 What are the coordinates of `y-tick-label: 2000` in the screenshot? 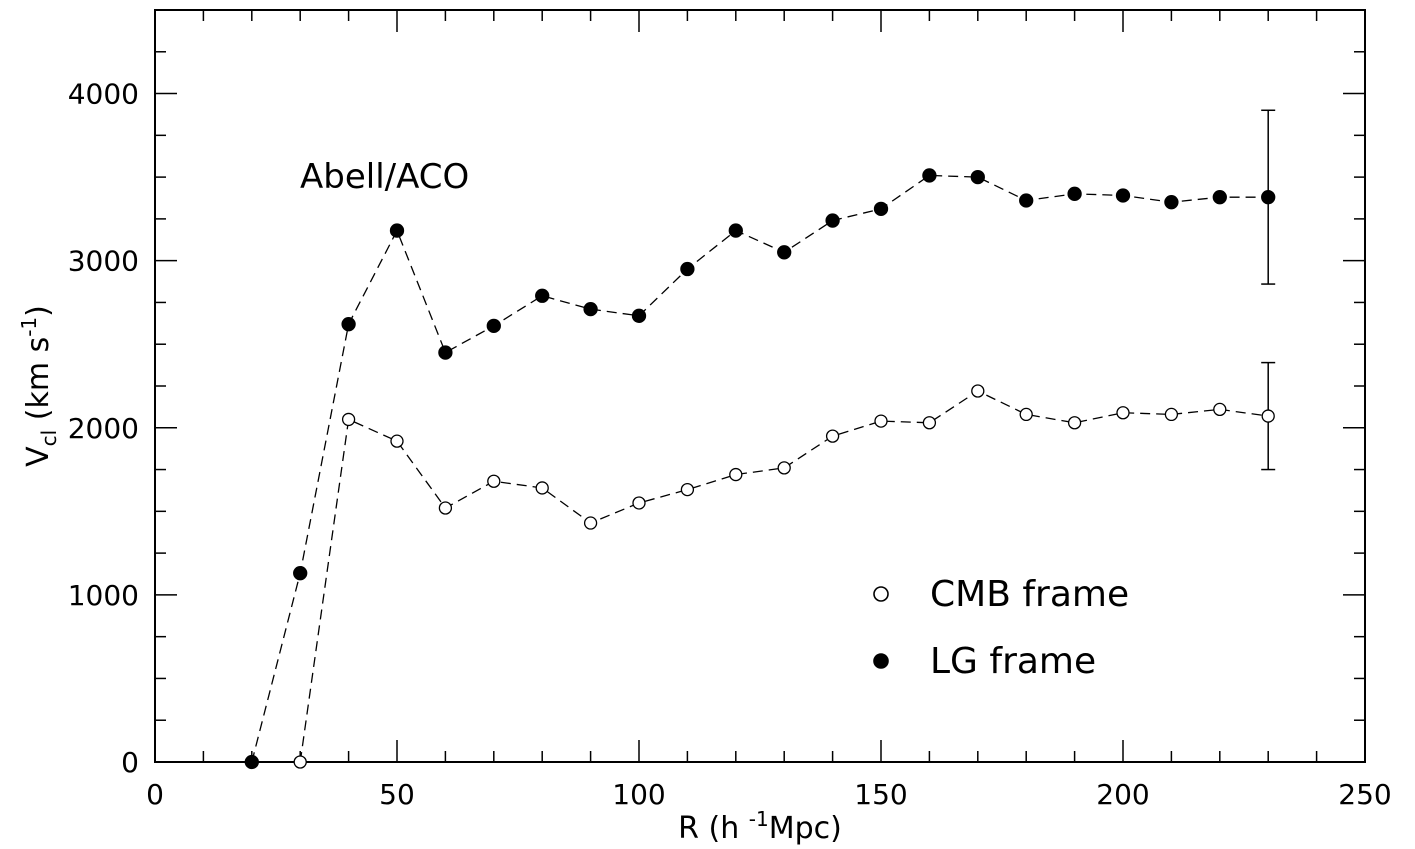 It's located at (103, 428).